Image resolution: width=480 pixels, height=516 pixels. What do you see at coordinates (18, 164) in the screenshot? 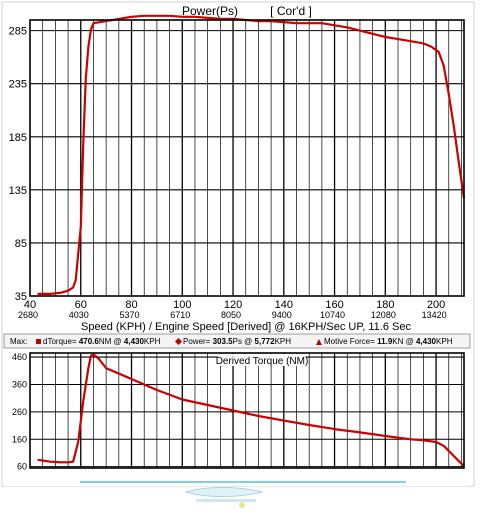
I see `power-y-axis: 35 85 135 185 235 285` at bounding box center [18, 164].